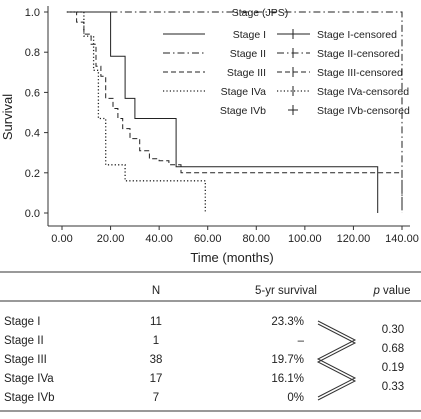 The image size is (421, 419). I want to click on p-value: 0.68, so click(393, 349).